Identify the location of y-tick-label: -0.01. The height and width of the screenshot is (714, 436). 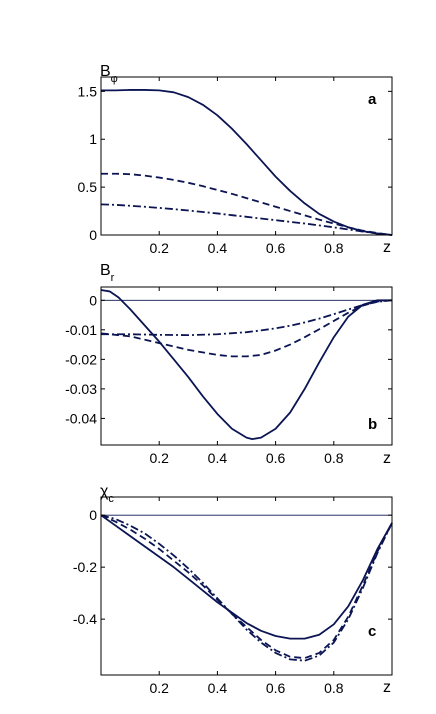
(81, 330).